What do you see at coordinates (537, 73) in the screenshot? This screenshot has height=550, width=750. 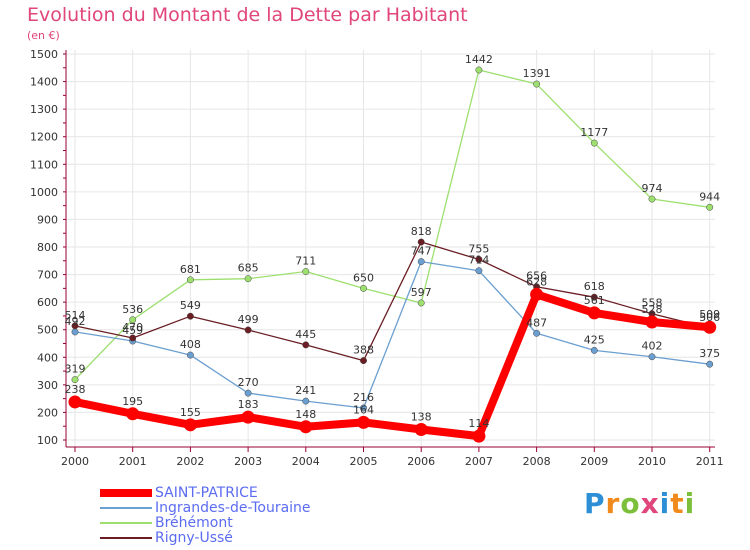 I see `data-label: 1391` at bounding box center [537, 73].